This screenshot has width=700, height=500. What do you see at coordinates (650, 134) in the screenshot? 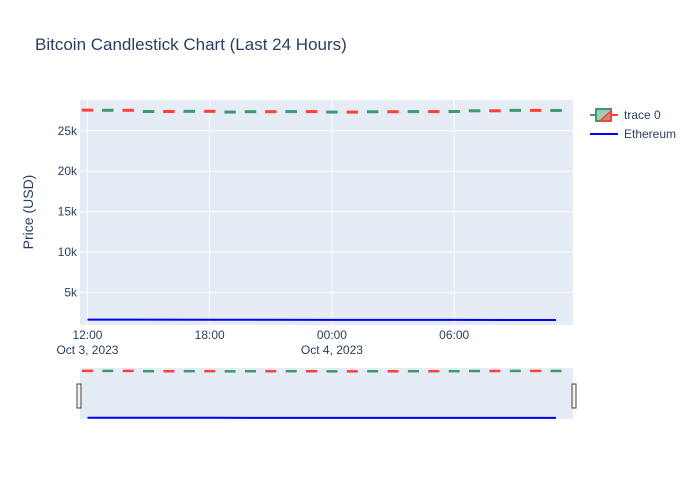
I see `legend-label-ethereum: Ethereum` at bounding box center [650, 134].